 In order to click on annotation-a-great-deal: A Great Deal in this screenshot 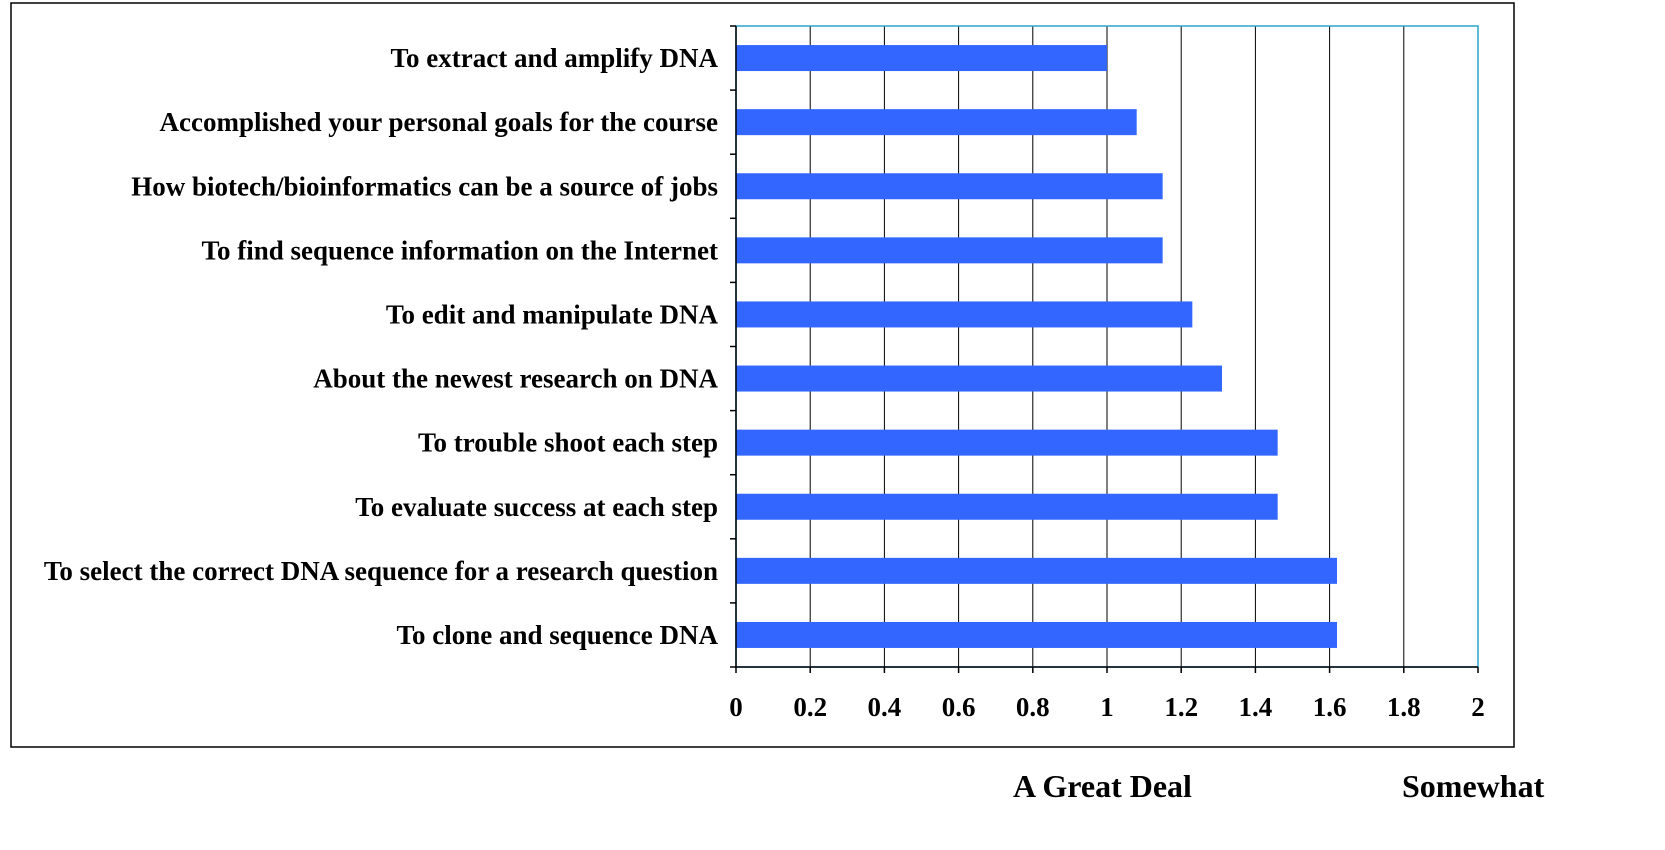, I will do `click(1102, 786)`.